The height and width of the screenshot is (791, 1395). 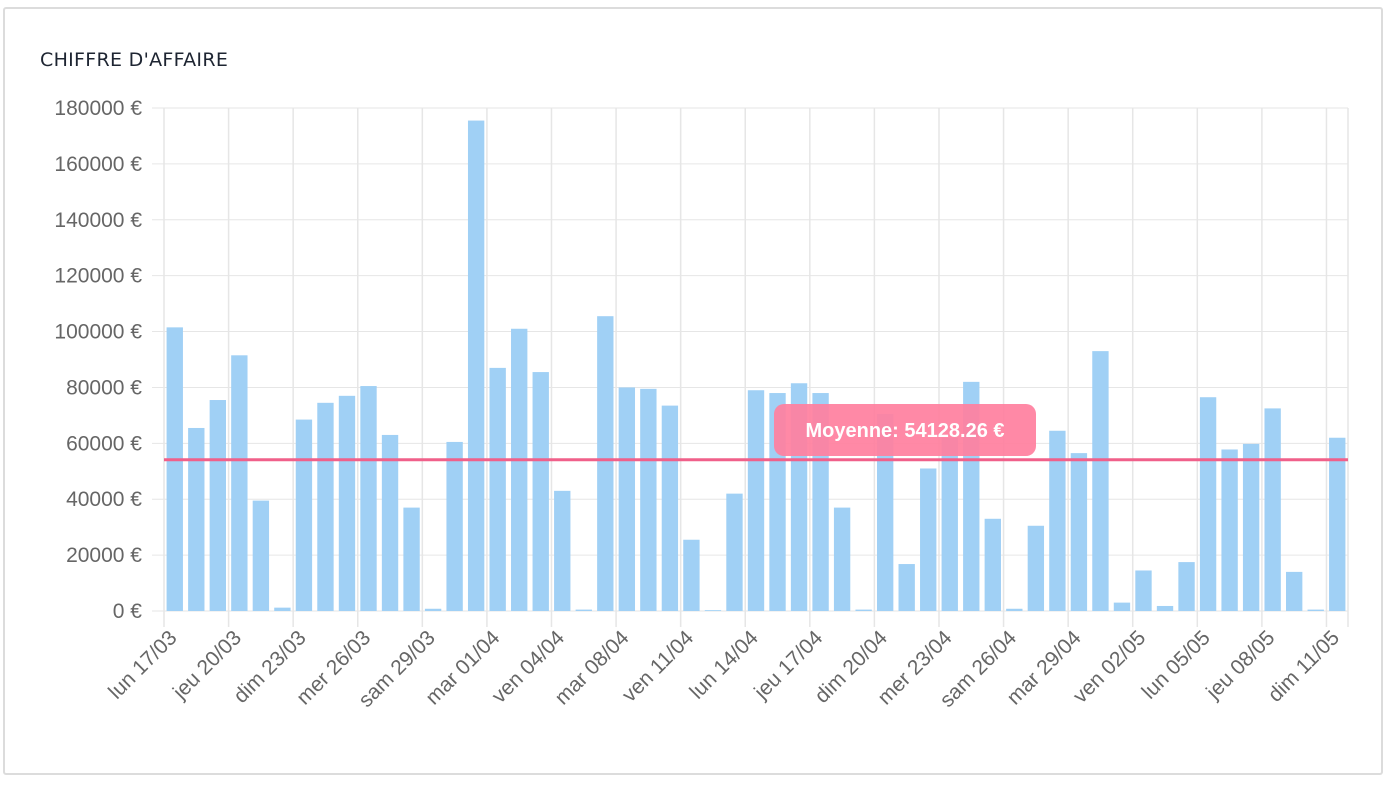 What do you see at coordinates (98, 332) in the screenshot?
I see `y-tick-label: 100000 €` at bounding box center [98, 332].